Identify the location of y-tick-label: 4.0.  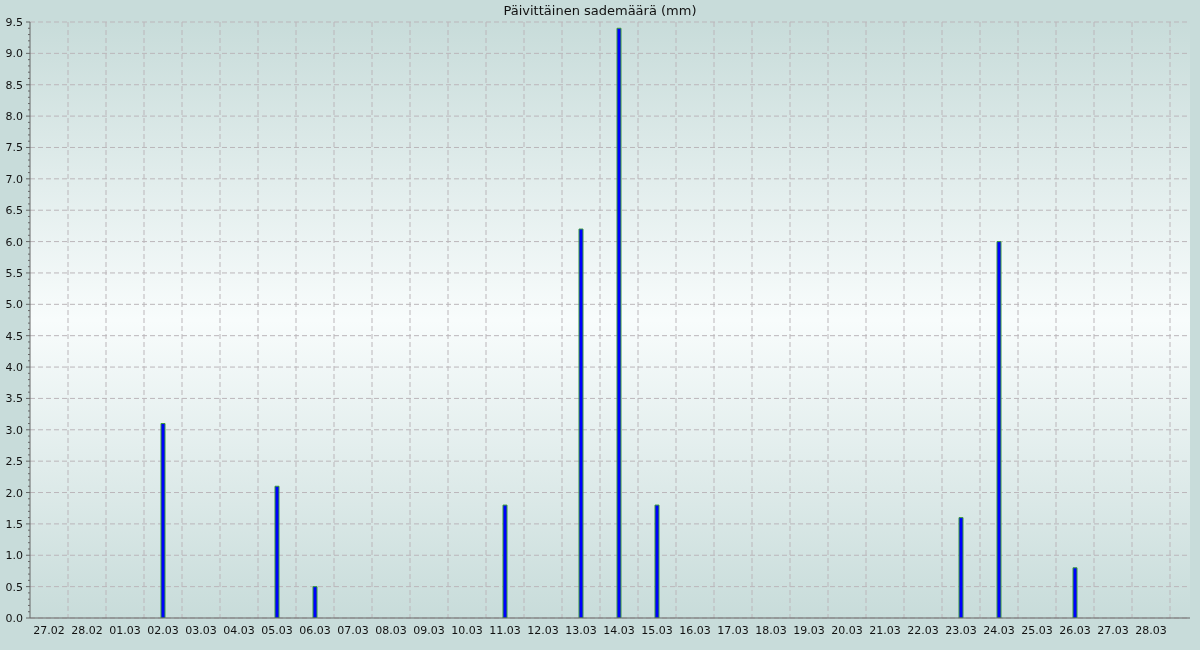
(14, 368).